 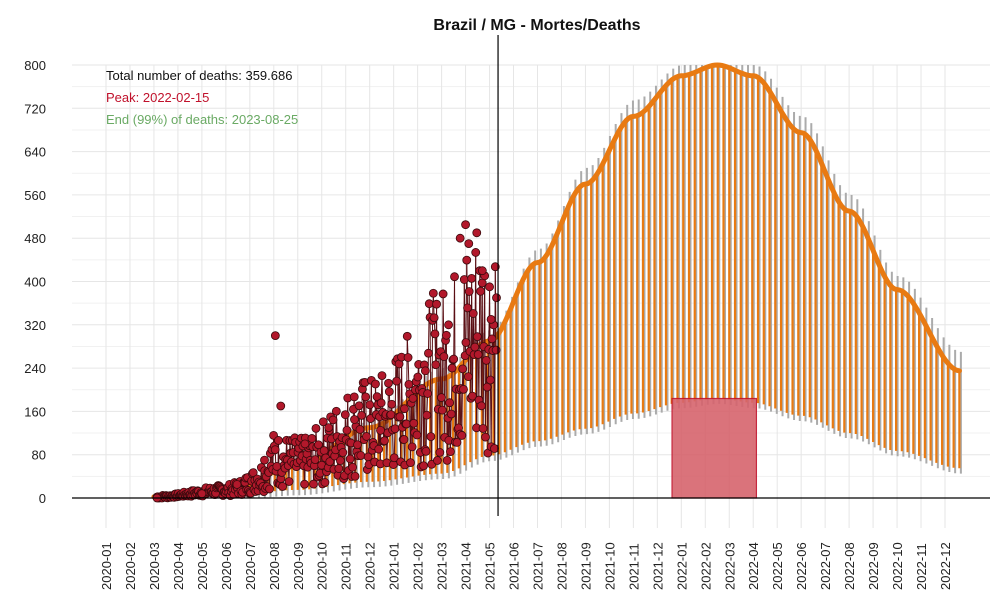 What do you see at coordinates (35, 108) in the screenshot?
I see `y-tick-label: 720` at bounding box center [35, 108].